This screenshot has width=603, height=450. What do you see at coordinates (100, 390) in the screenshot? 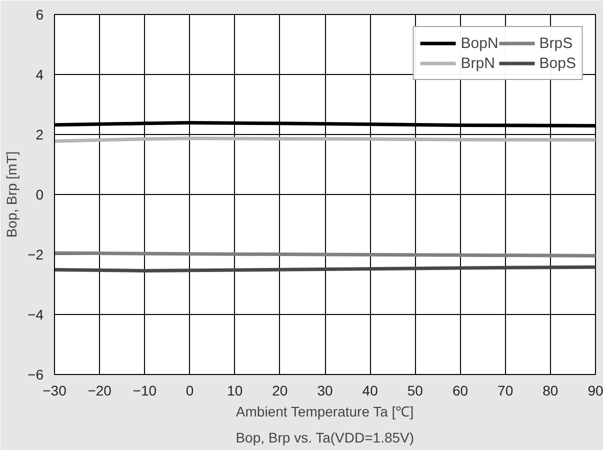
I see `x-tick-label: −20` at bounding box center [100, 390].